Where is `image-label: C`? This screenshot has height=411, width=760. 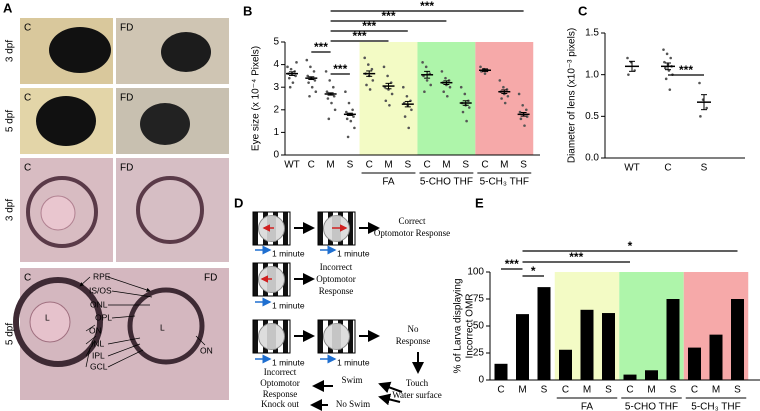 image-label: C is located at coordinates (27, 168).